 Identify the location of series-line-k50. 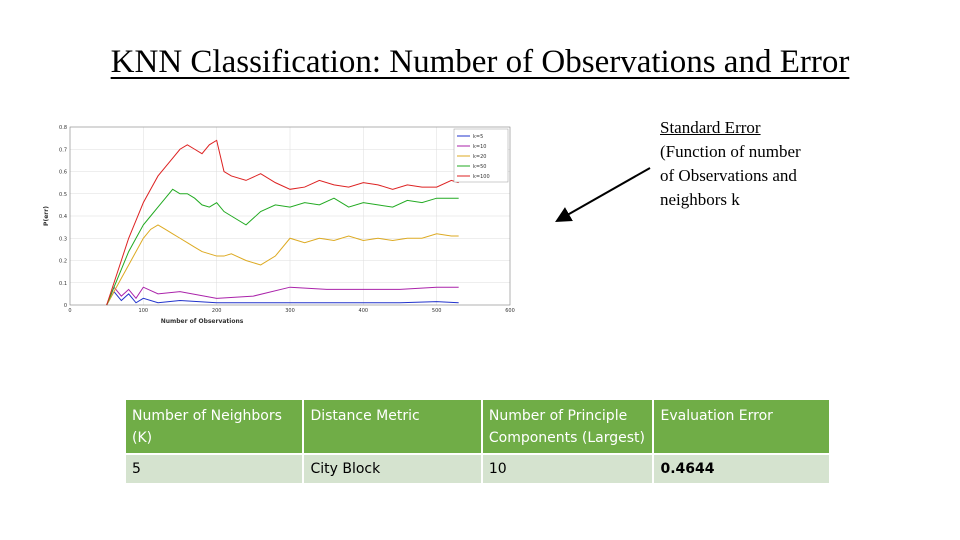
(282, 247).